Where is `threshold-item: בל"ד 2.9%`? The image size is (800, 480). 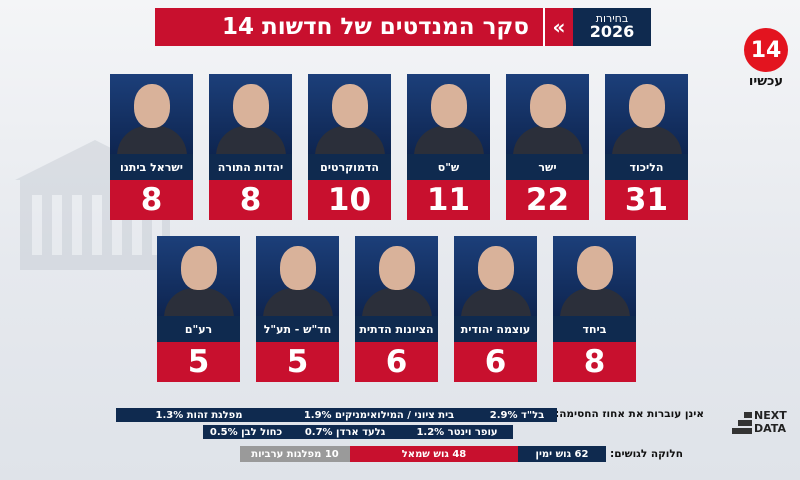 threshold-item: בל"ד 2.9% is located at coordinates (517, 415).